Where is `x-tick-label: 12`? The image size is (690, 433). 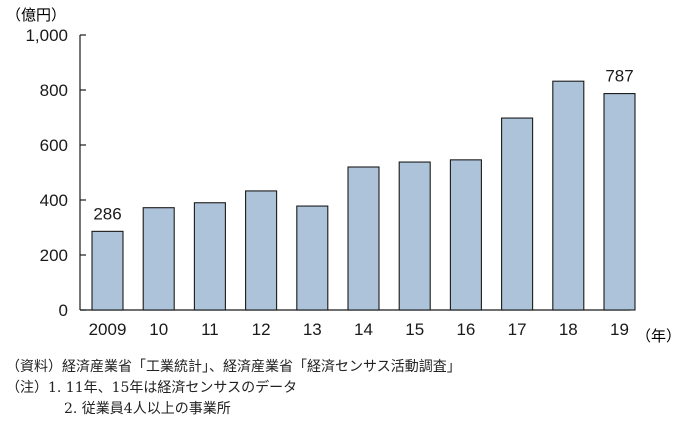 x-tick-label: 12 is located at coordinates (261, 329).